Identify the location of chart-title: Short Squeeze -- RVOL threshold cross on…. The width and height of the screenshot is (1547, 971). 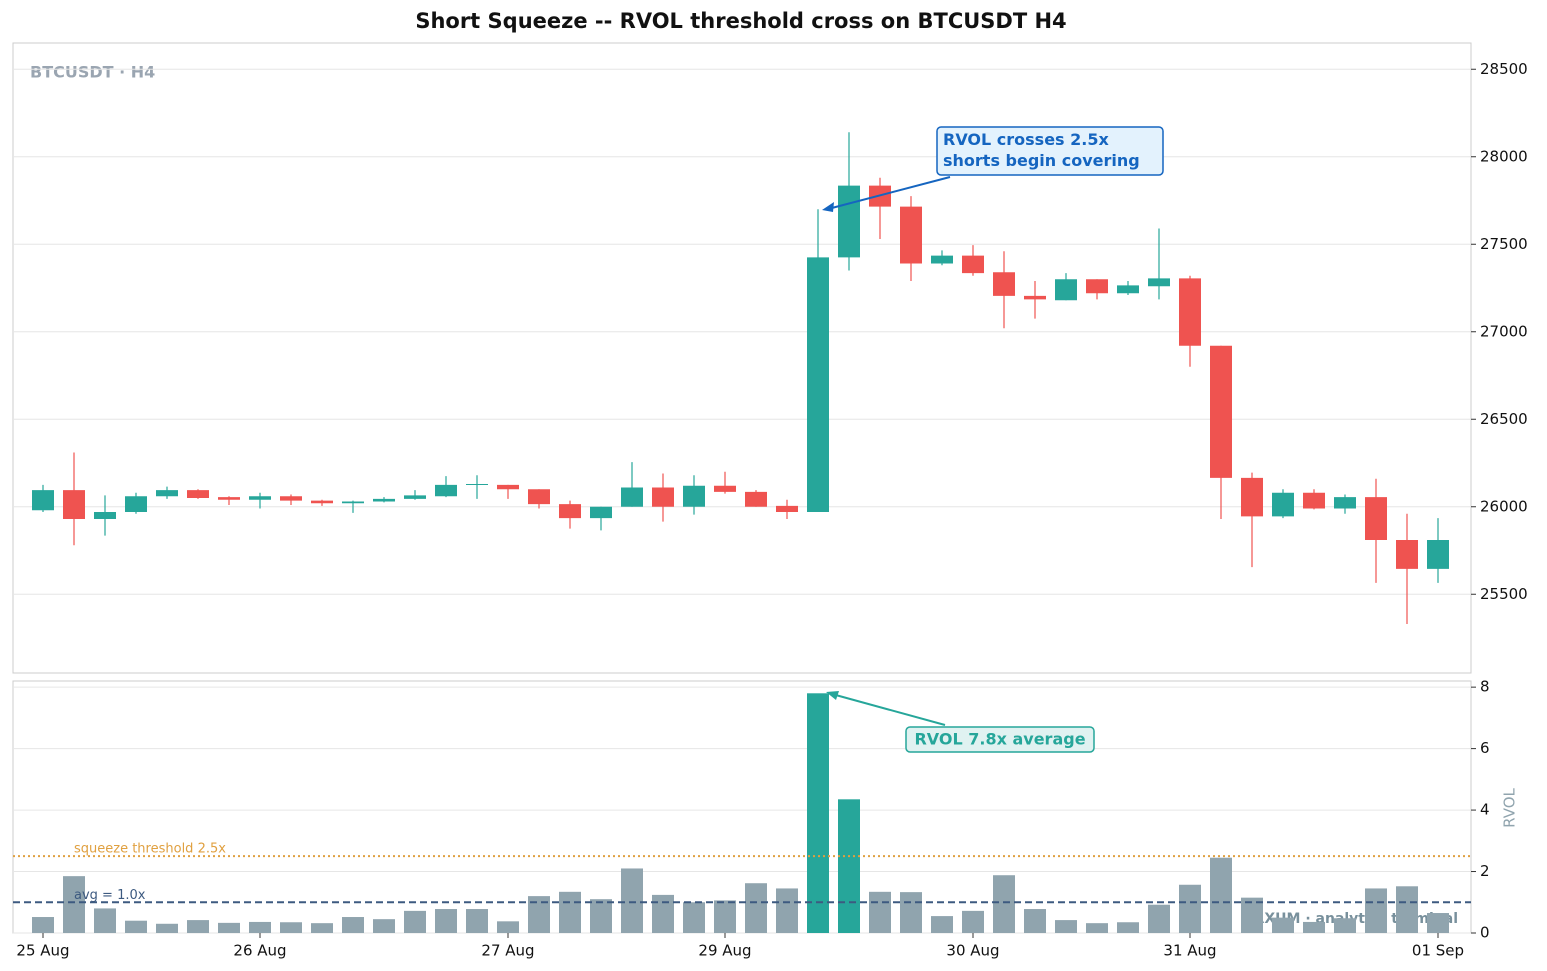
(740, 21).